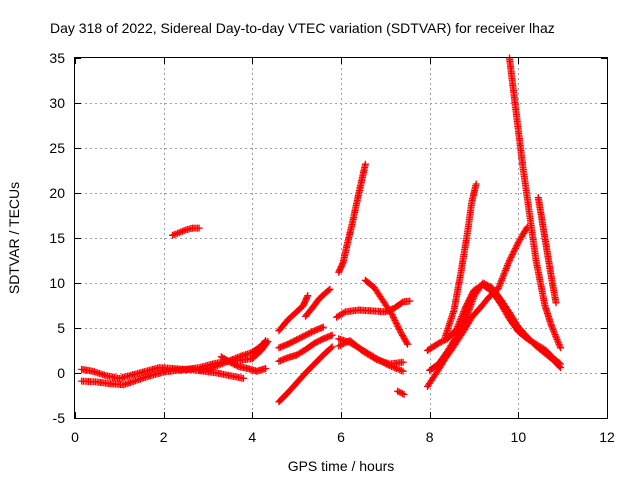  What do you see at coordinates (495, 326) in the screenshot?
I see `series-arc-t` at bounding box center [495, 326].